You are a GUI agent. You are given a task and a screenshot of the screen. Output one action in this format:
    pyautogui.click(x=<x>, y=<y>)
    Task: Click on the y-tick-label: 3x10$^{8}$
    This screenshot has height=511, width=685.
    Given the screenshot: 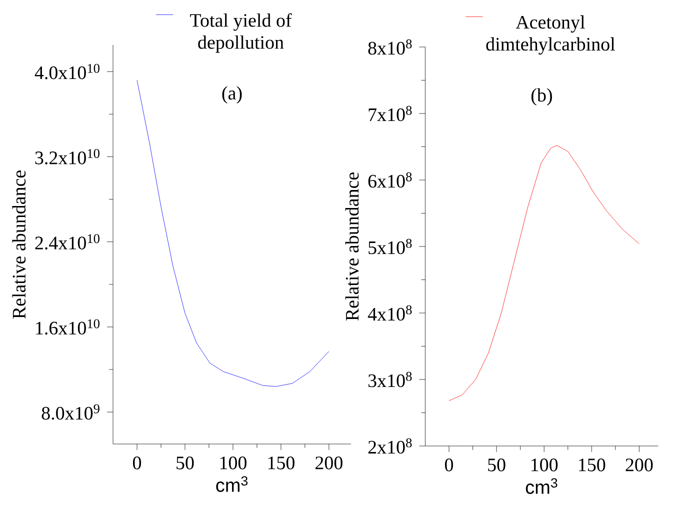 What is the action you would take?
    pyautogui.click(x=390, y=380)
    